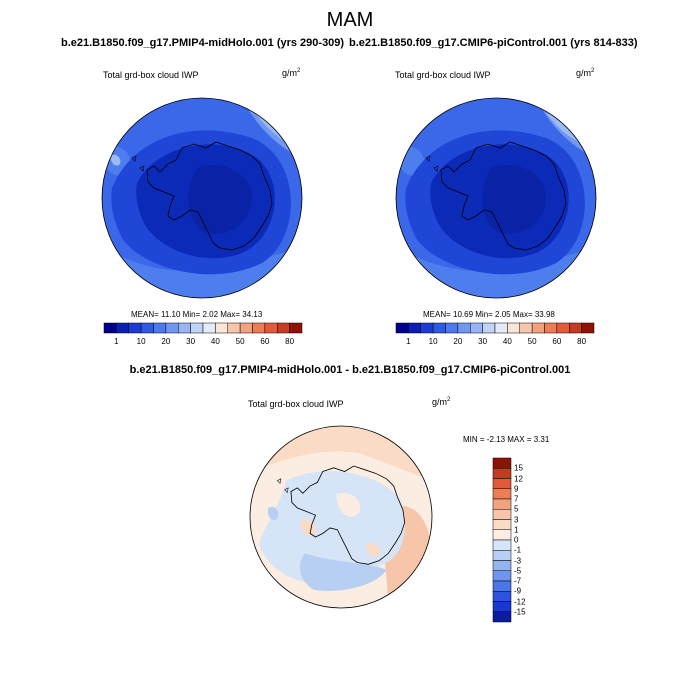 The width and height of the screenshot is (700, 700). What do you see at coordinates (518, 478) in the screenshot?
I see `difference-colorbar-tick-label: 12` at bounding box center [518, 478].